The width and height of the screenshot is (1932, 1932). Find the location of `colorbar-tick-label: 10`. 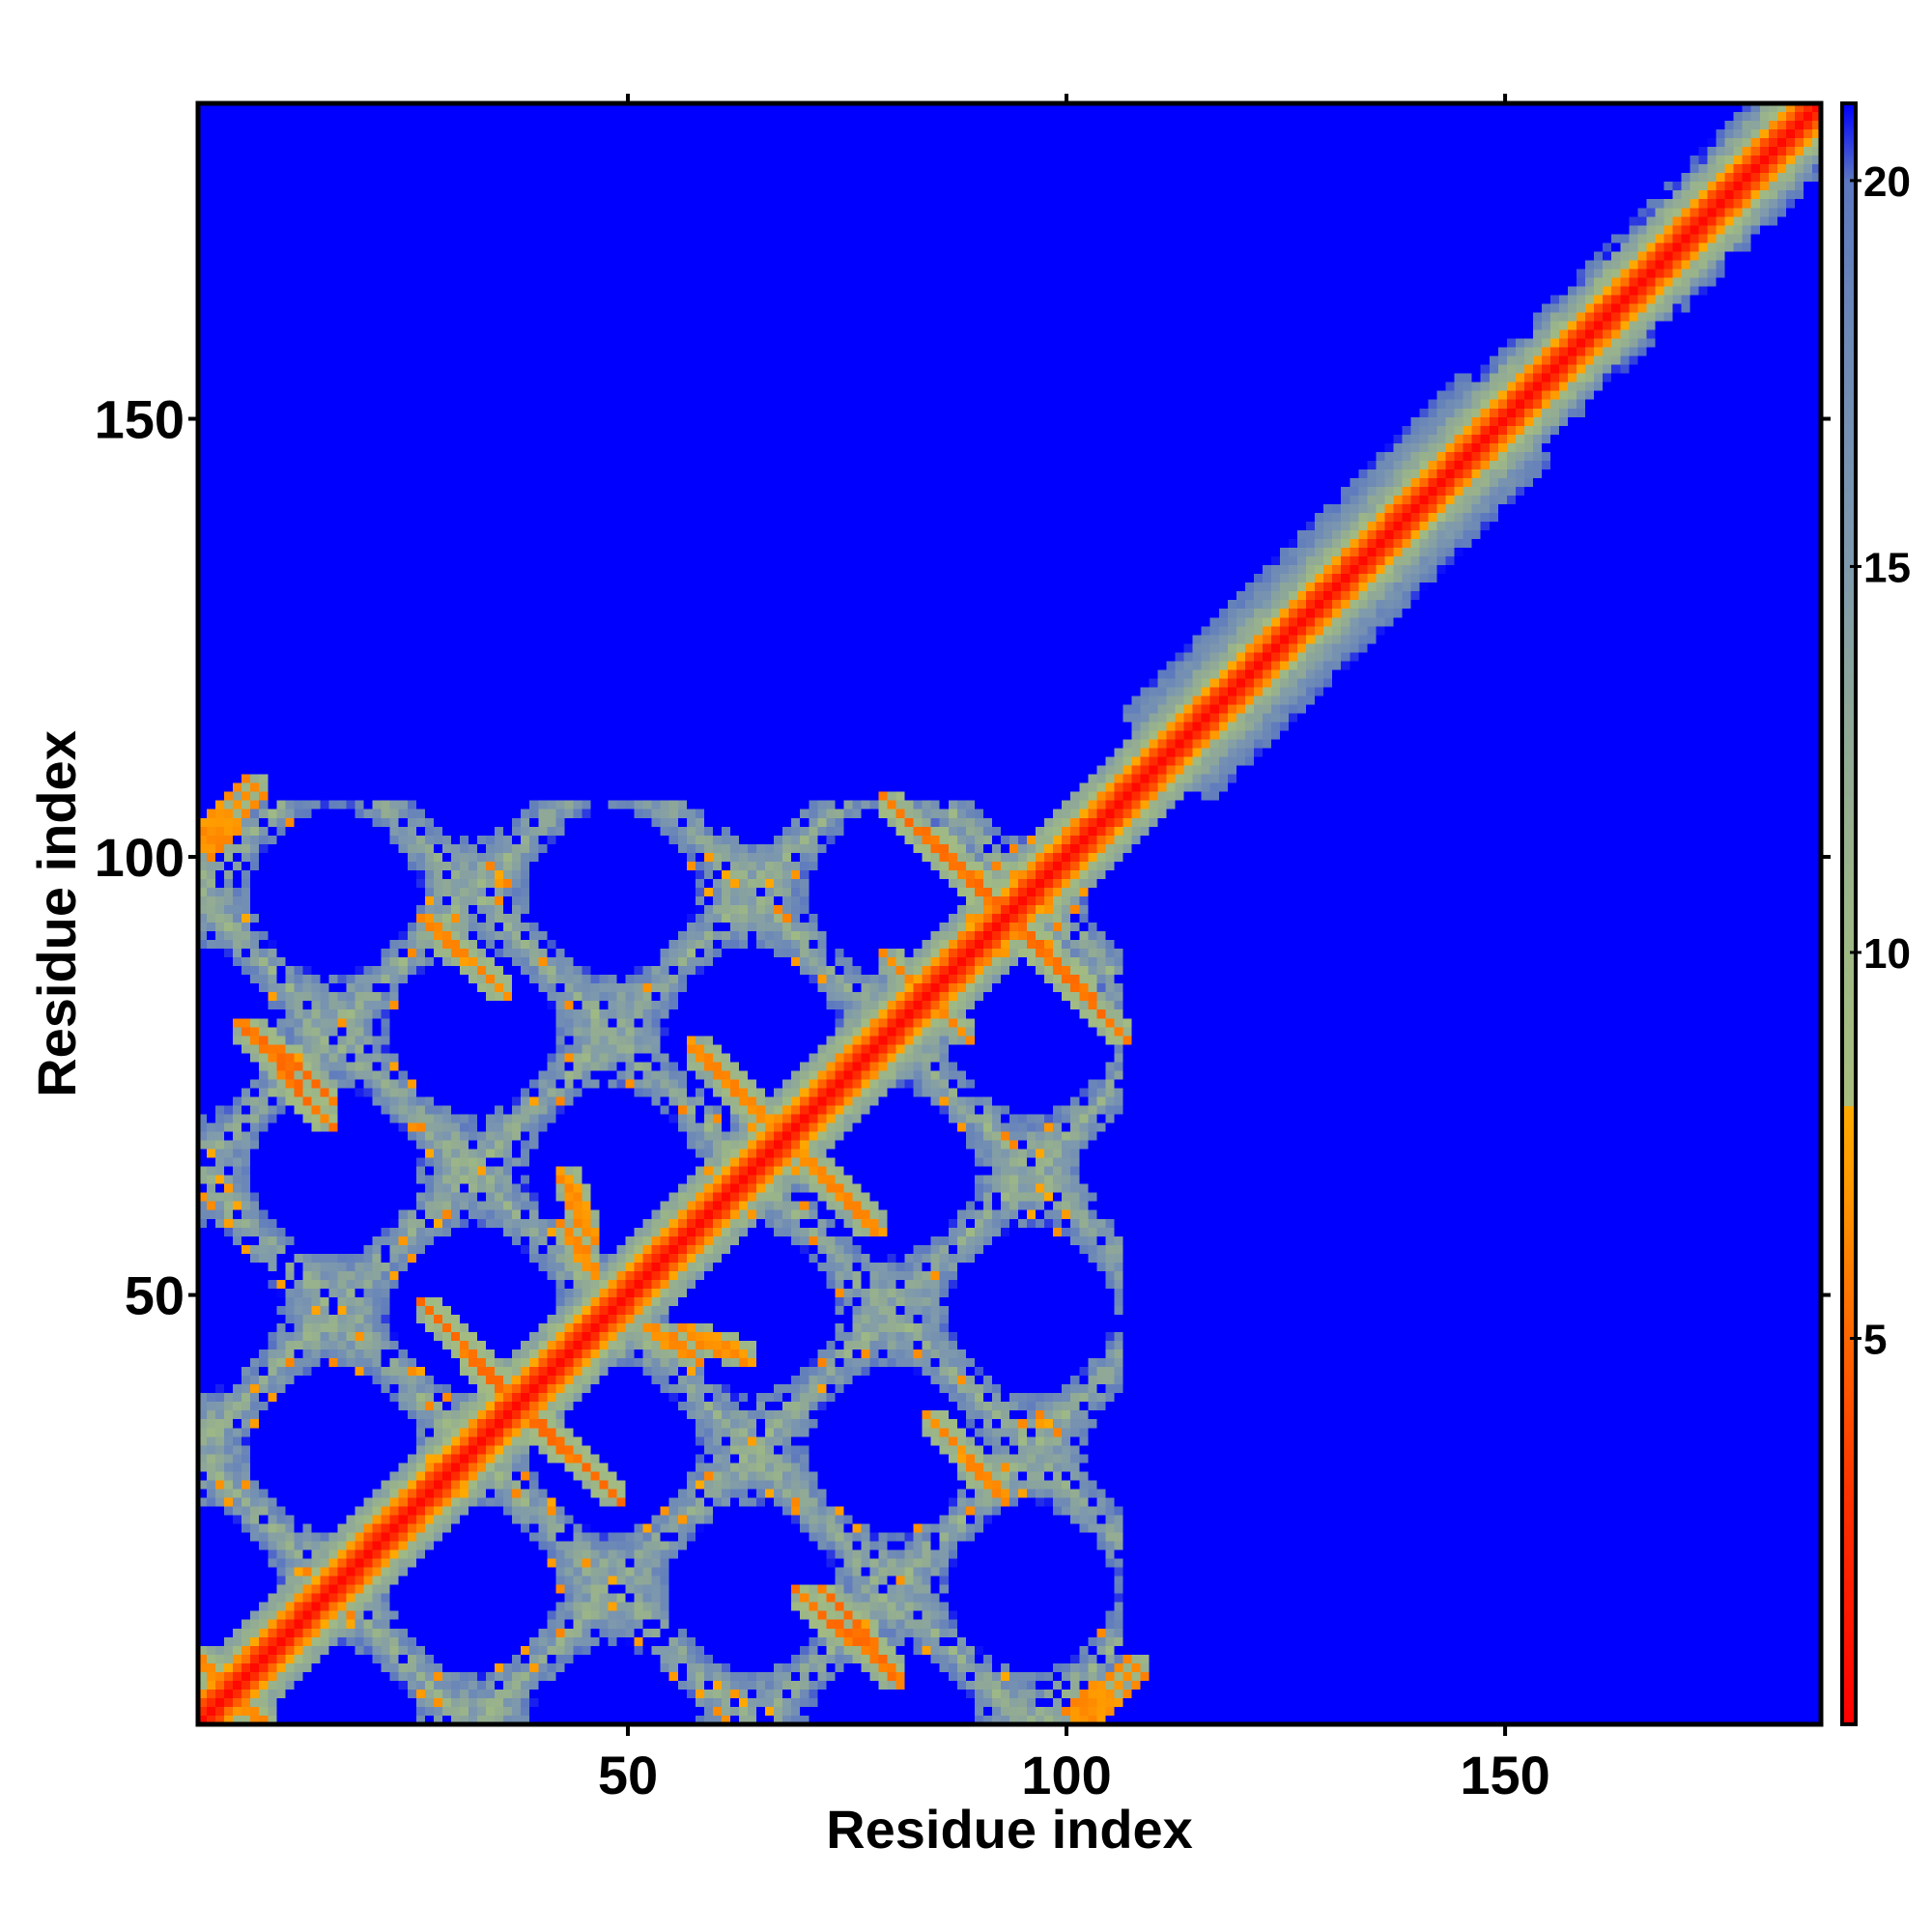

colorbar-tick-label: 10 is located at coordinates (1887, 954).